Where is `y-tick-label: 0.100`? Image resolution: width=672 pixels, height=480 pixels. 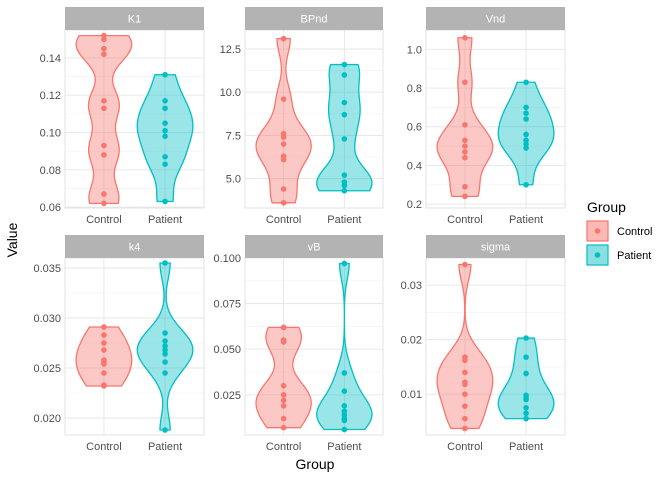 y-tick-label: 0.100 is located at coordinates (227, 259).